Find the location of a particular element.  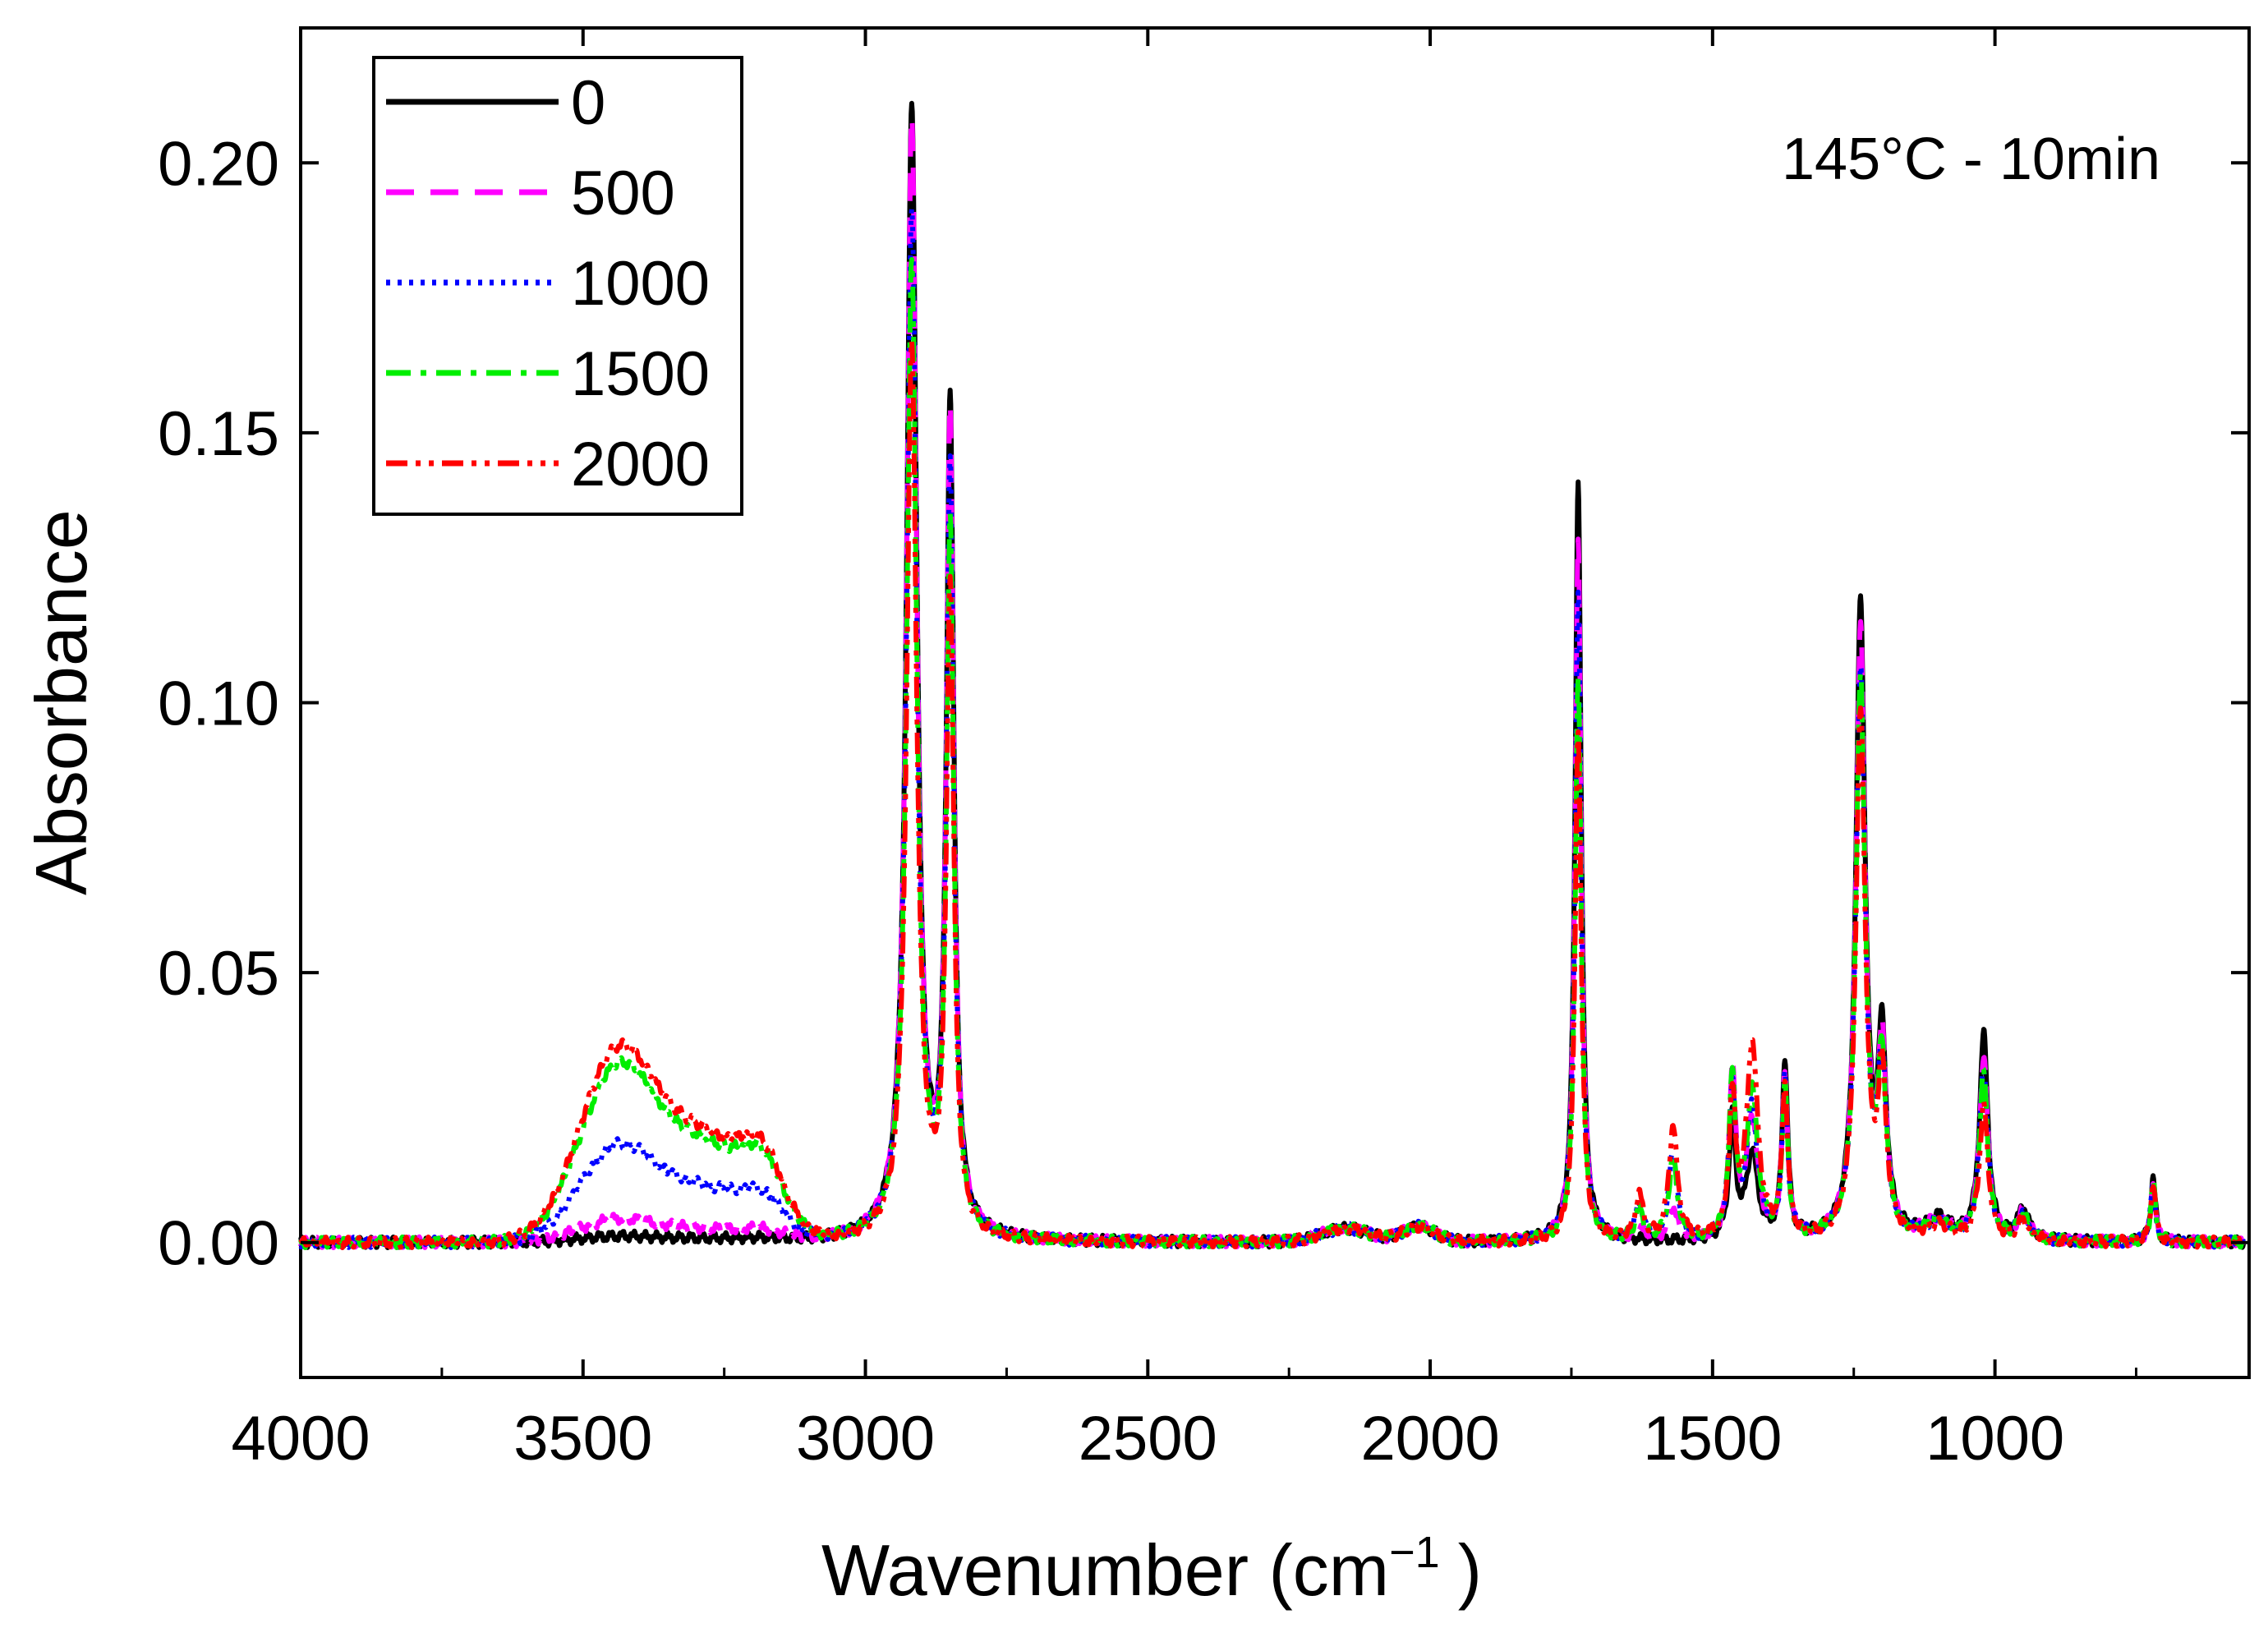

y-tick-label: 0.15 is located at coordinates (218, 434).